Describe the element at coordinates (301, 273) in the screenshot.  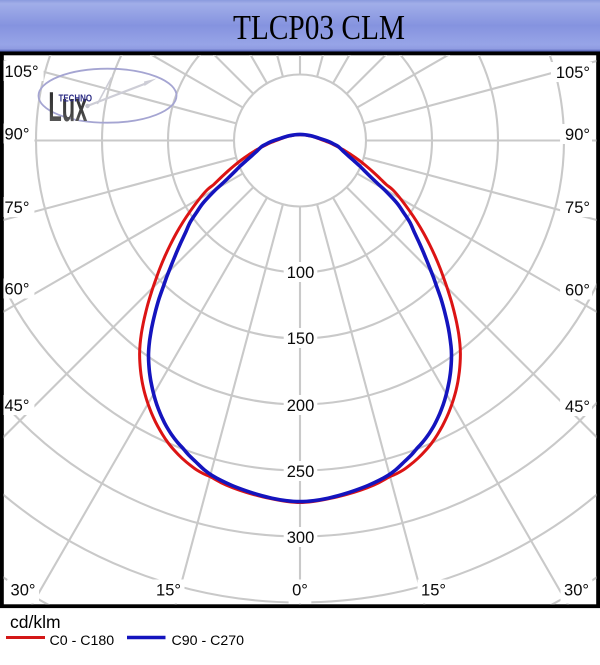
I see `svg-text: 100` at that location.